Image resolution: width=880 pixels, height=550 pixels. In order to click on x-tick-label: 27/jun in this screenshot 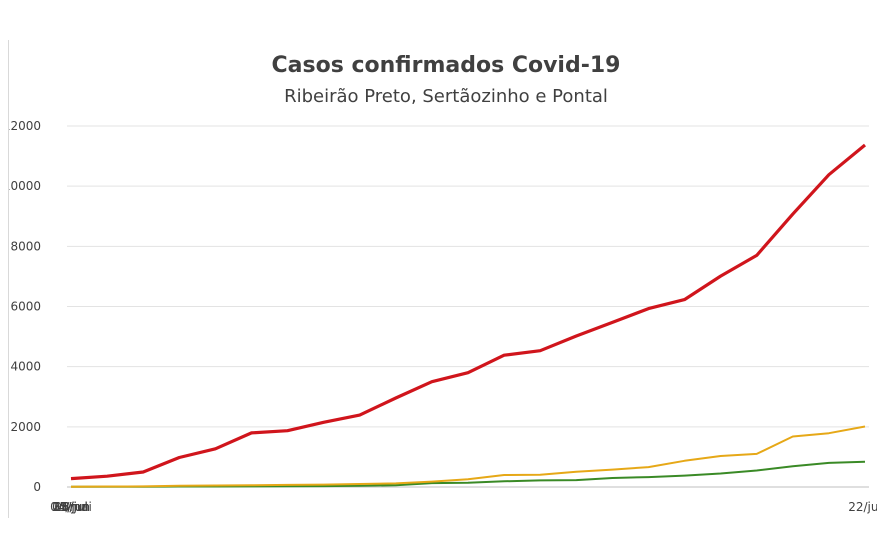, I will do `click(71, 507)`.